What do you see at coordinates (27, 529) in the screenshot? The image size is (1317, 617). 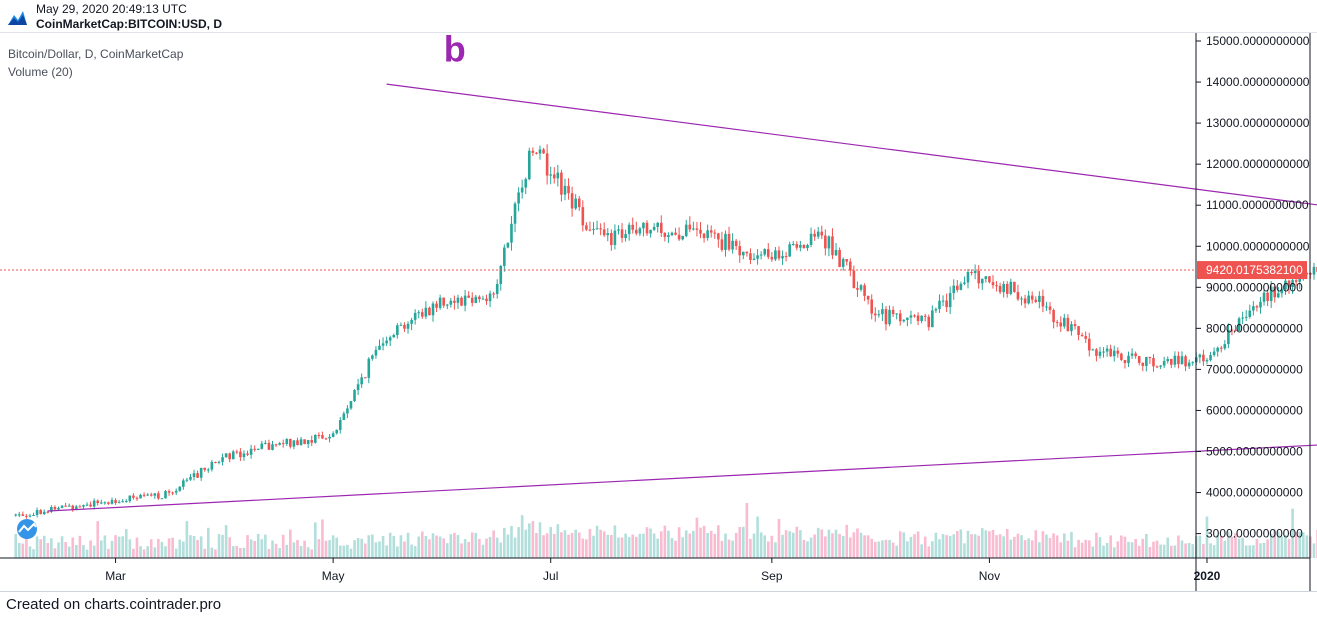 I see `volume-toggle-icon` at bounding box center [27, 529].